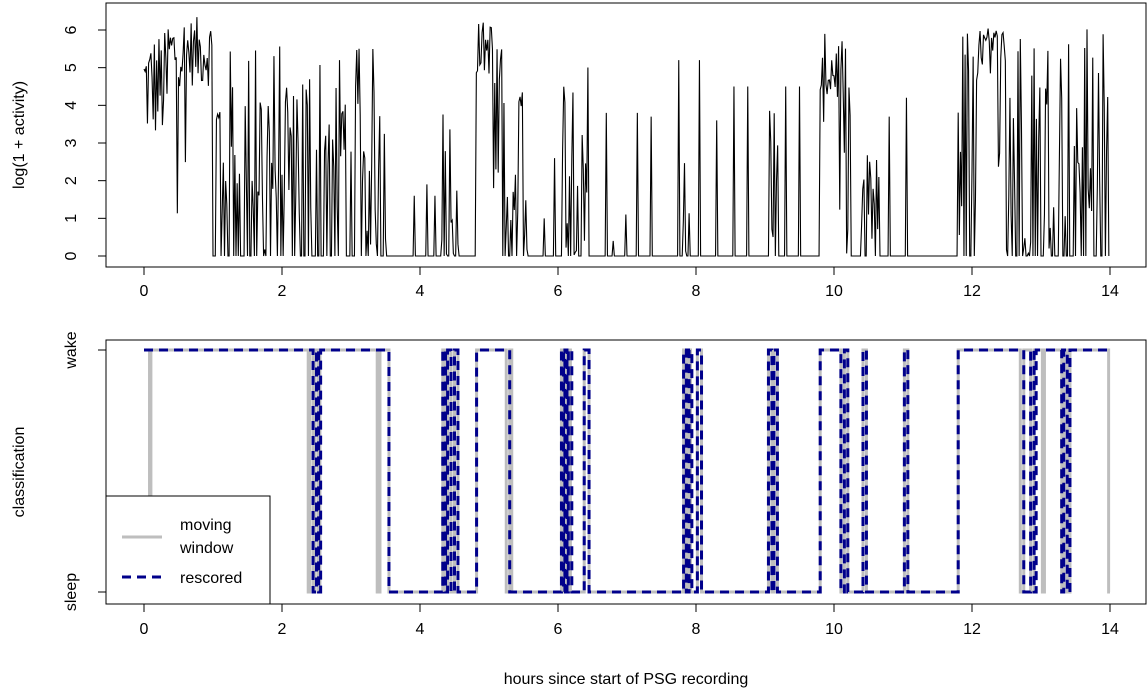 Image resolution: width=1148 pixels, height=693 pixels. Describe the element at coordinates (71, 255) in the screenshot. I see `y-tick-label: 0` at that location.